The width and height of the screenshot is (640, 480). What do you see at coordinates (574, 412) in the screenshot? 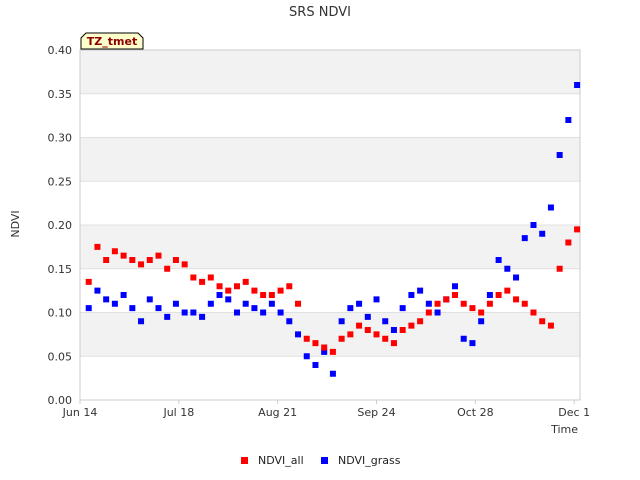
I see `x-tick-label: Dec 1` at bounding box center [574, 412].